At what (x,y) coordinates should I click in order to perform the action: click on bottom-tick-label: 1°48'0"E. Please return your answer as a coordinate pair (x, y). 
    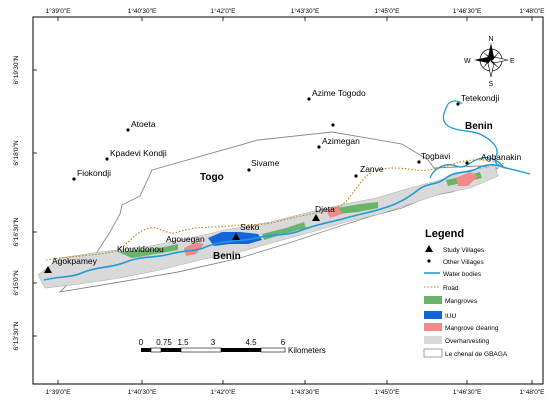
    Looking at the image, I should click on (533, 392).